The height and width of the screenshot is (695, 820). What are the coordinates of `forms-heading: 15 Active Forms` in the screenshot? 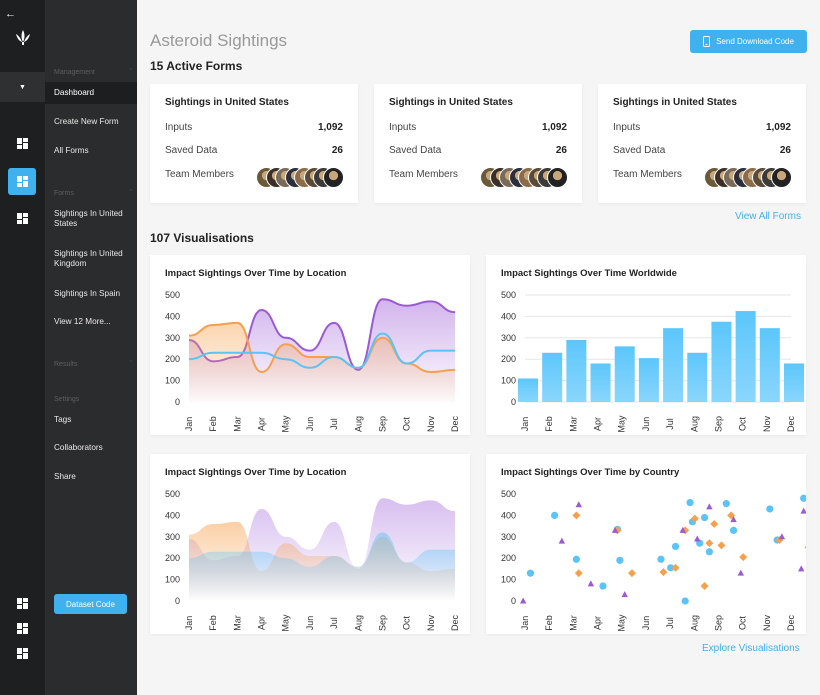 It's located at (196, 66).